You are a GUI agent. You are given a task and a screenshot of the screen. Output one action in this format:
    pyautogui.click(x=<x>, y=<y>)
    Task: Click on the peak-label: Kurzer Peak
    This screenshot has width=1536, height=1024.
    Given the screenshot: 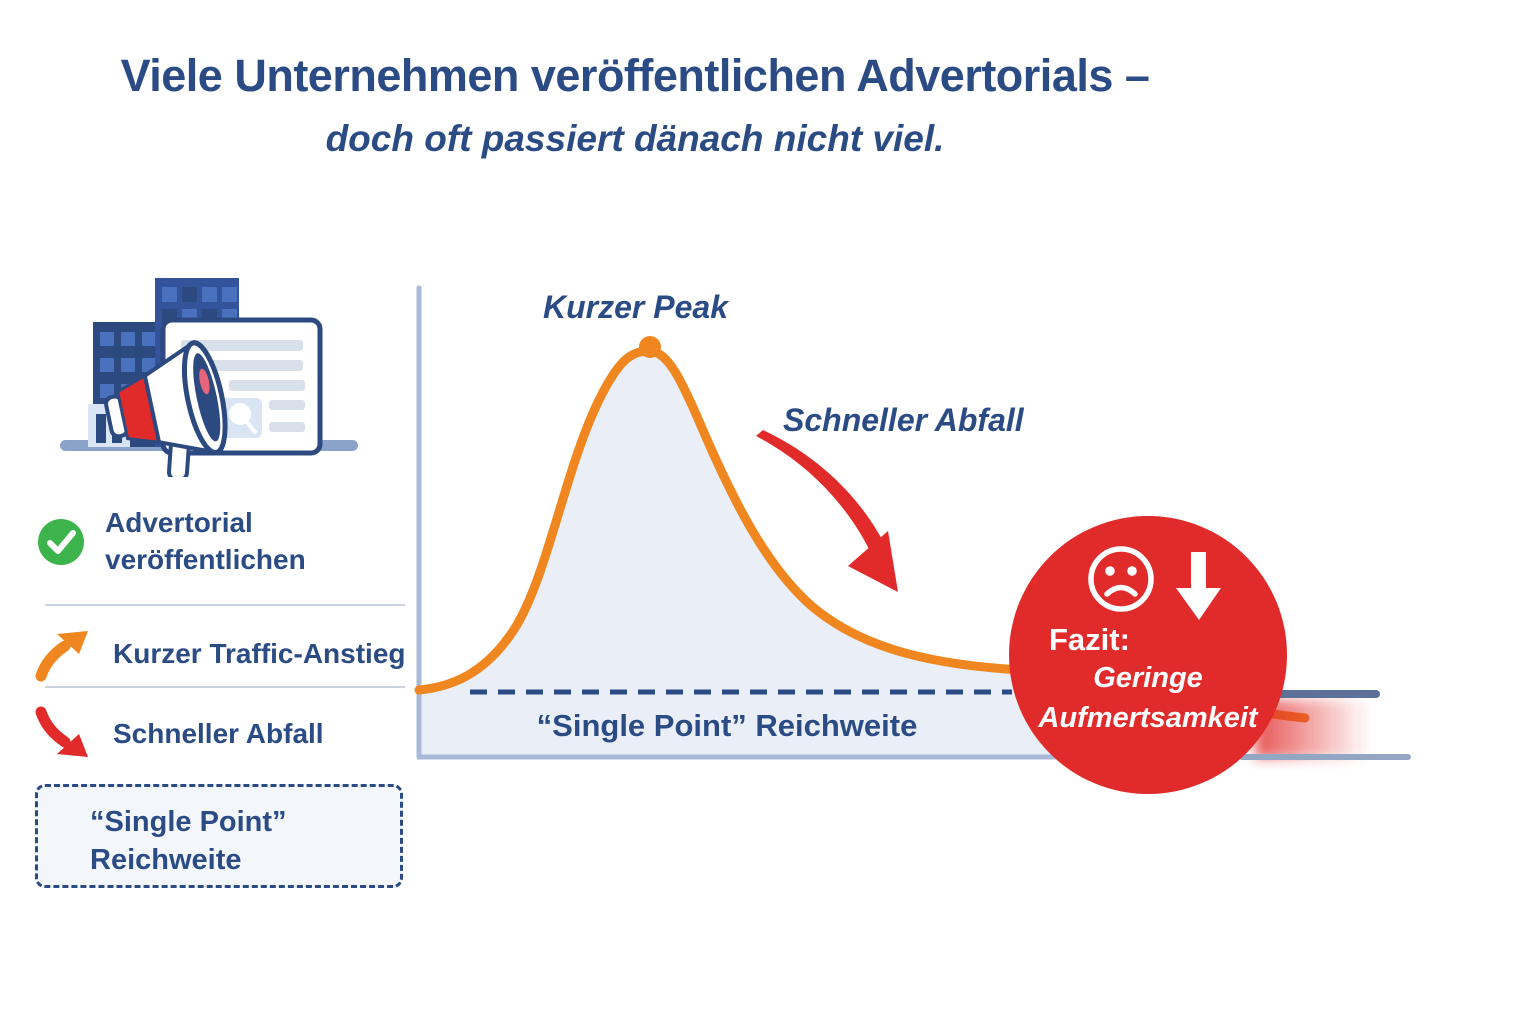 What is the action you would take?
    pyautogui.click(x=635, y=307)
    